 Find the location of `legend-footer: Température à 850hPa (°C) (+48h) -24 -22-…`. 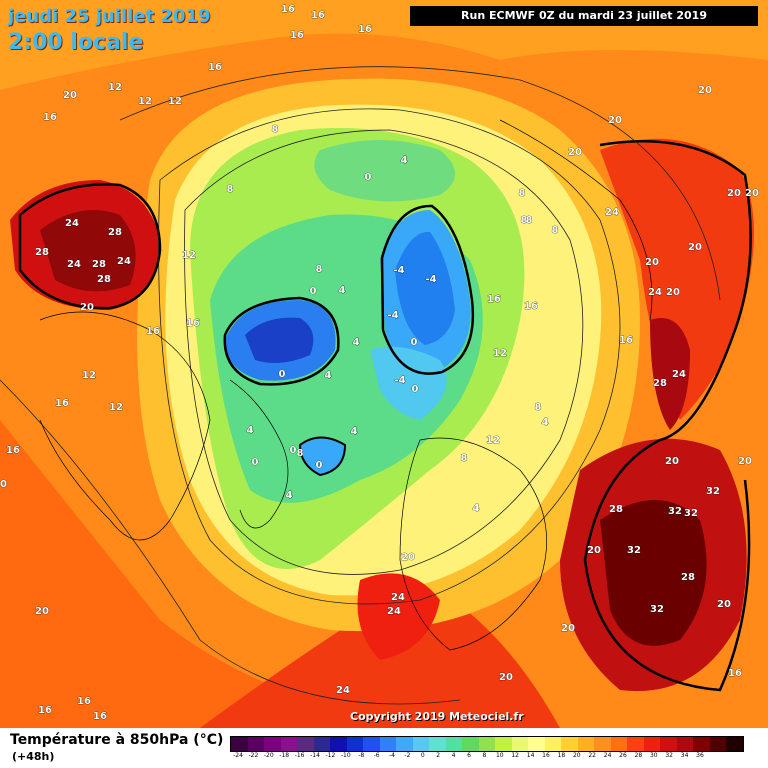

legend-footer: Température à 850hPa (°C) (+48h) -24 -22-… is located at coordinates (384, 748).